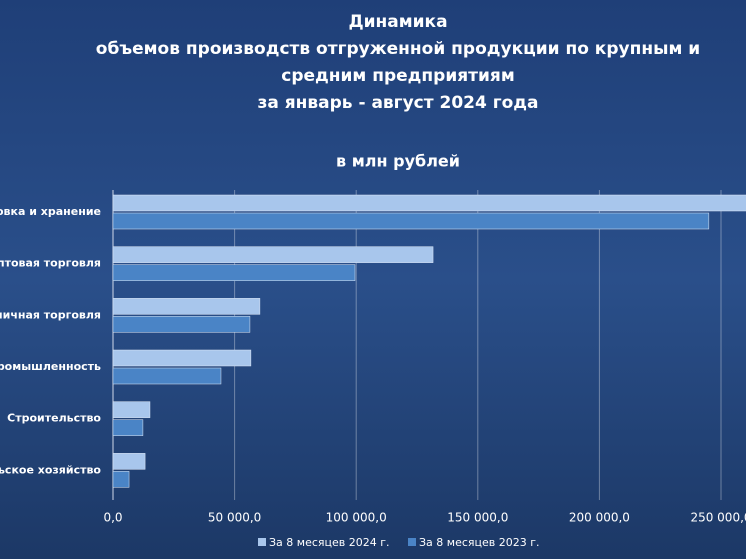 The image size is (746, 559). I want to click on y-tick-label: Строительство, so click(54, 418).